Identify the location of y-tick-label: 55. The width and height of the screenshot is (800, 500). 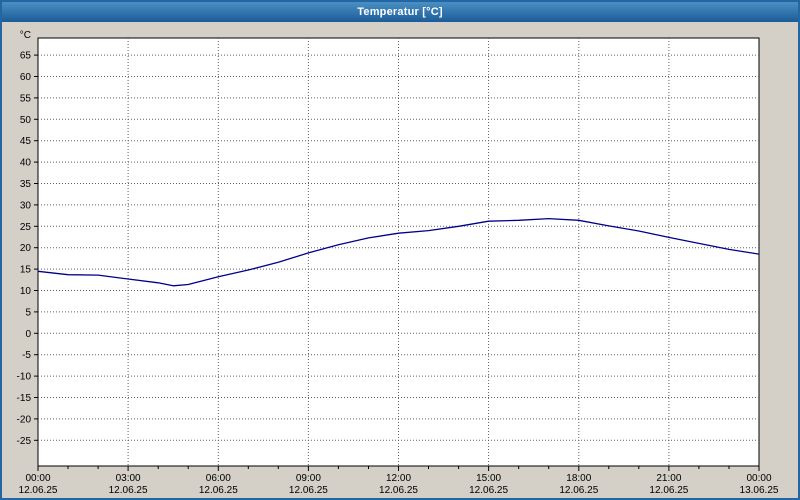
(26, 98).